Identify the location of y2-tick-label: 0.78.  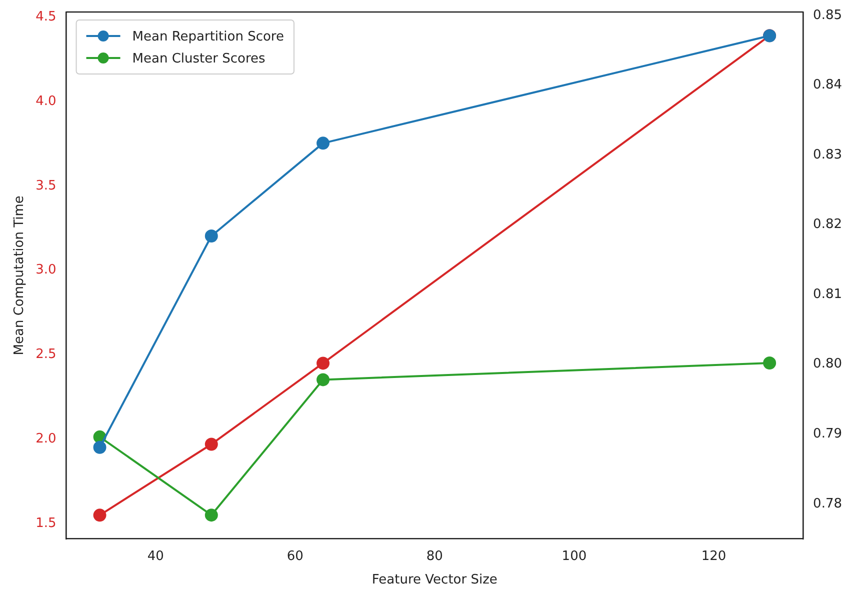
(827, 504).